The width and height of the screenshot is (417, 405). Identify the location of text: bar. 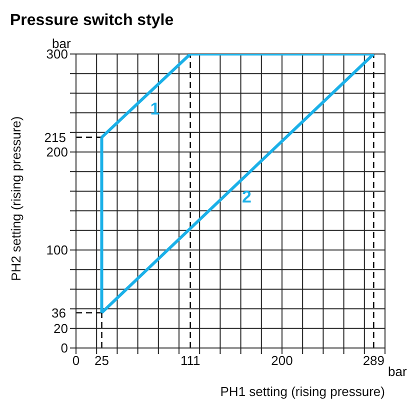
(397, 371).